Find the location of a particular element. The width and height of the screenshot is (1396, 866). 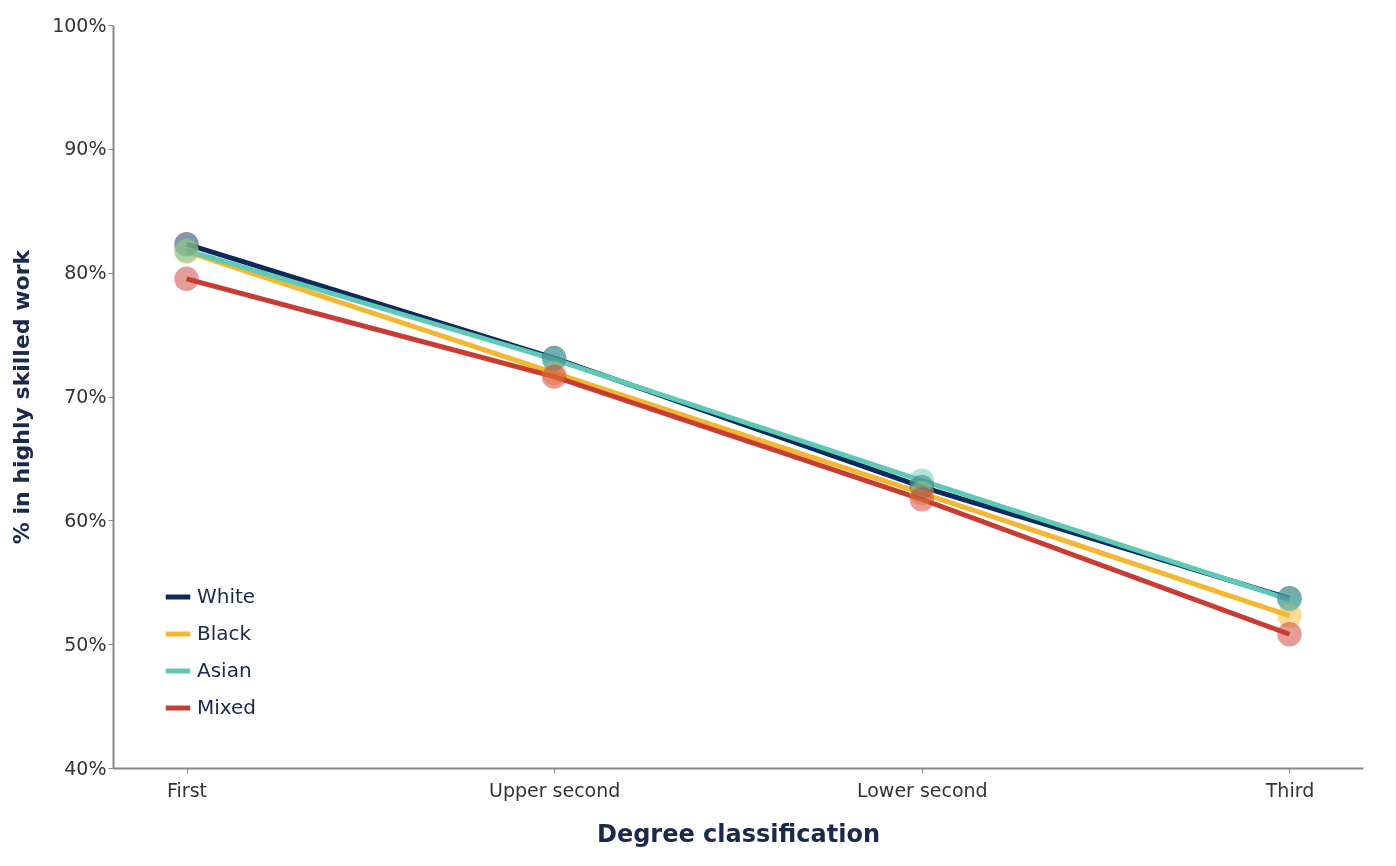

legend-label: Black is located at coordinates (224, 633).